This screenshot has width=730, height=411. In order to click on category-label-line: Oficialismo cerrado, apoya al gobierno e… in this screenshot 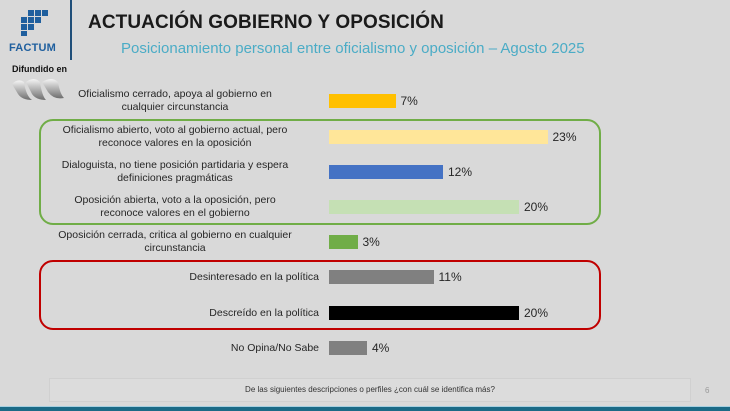, I will do `click(175, 94)`.